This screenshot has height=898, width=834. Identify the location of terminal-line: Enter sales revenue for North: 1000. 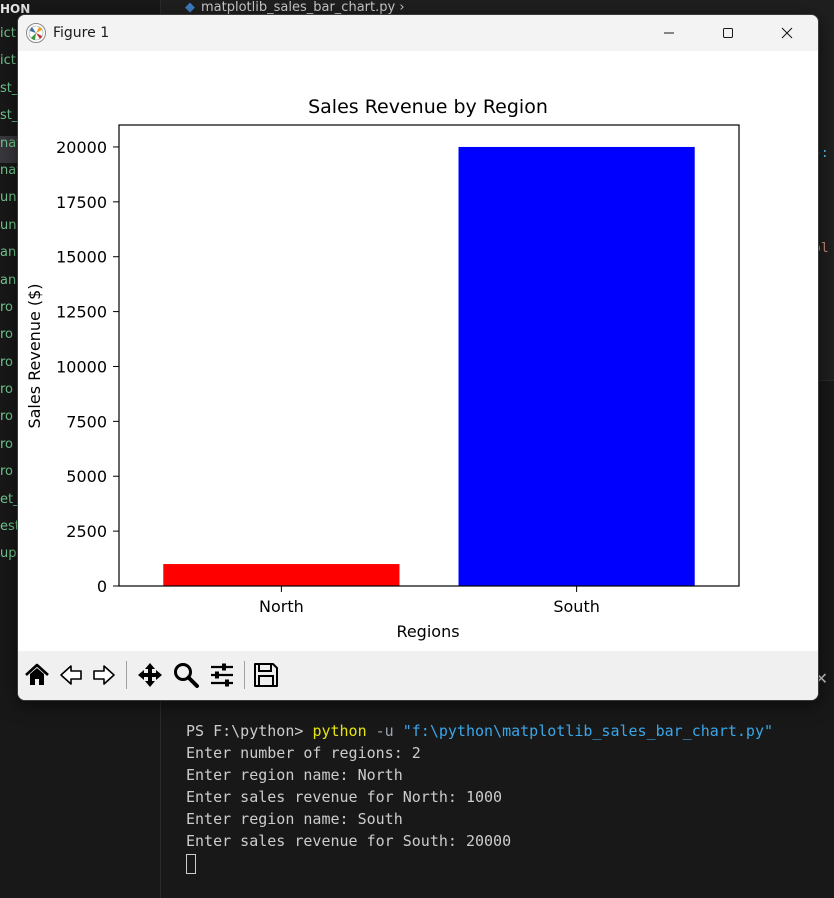
(344, 797).